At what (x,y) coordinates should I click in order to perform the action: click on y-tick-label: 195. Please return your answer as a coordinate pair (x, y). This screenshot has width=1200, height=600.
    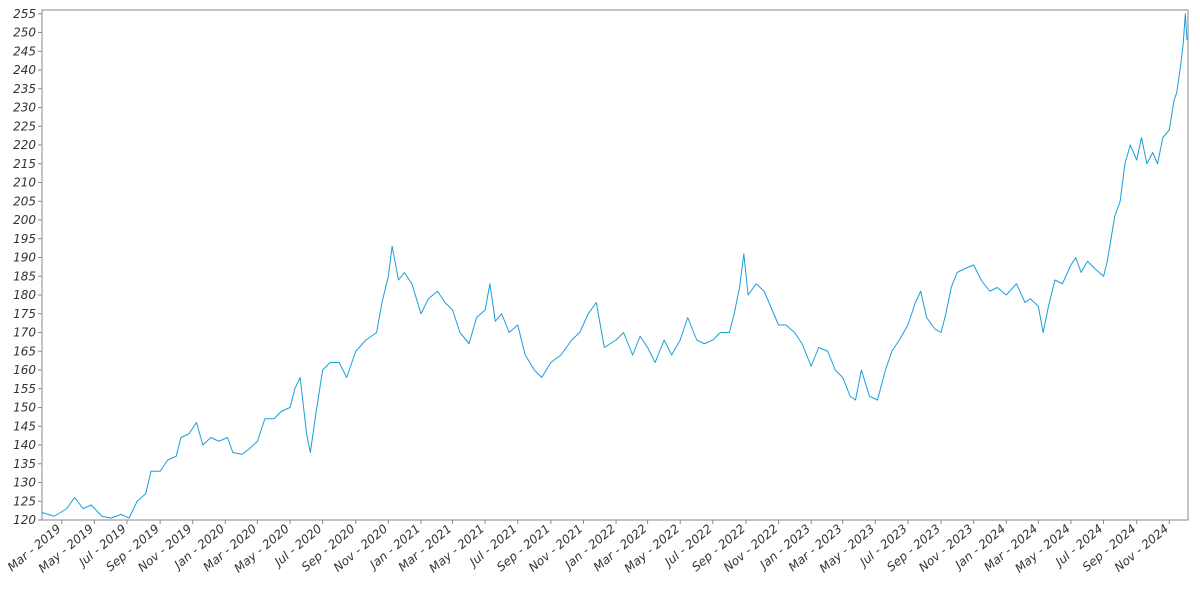
    Looking at the image, I should click on (24, 239).